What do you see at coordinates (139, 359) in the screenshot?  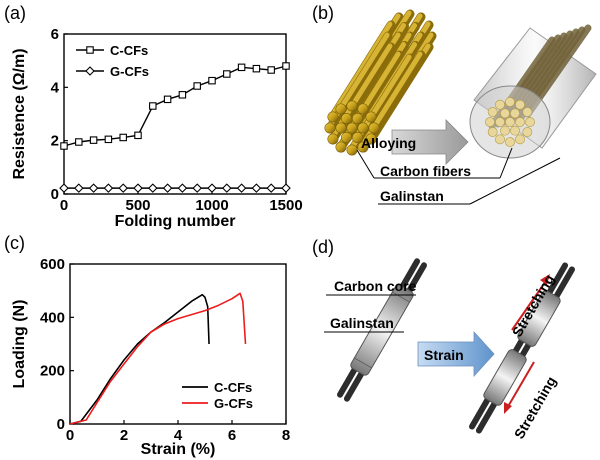 I see `series-line-c-cfs` at bounding box center [139, 359].